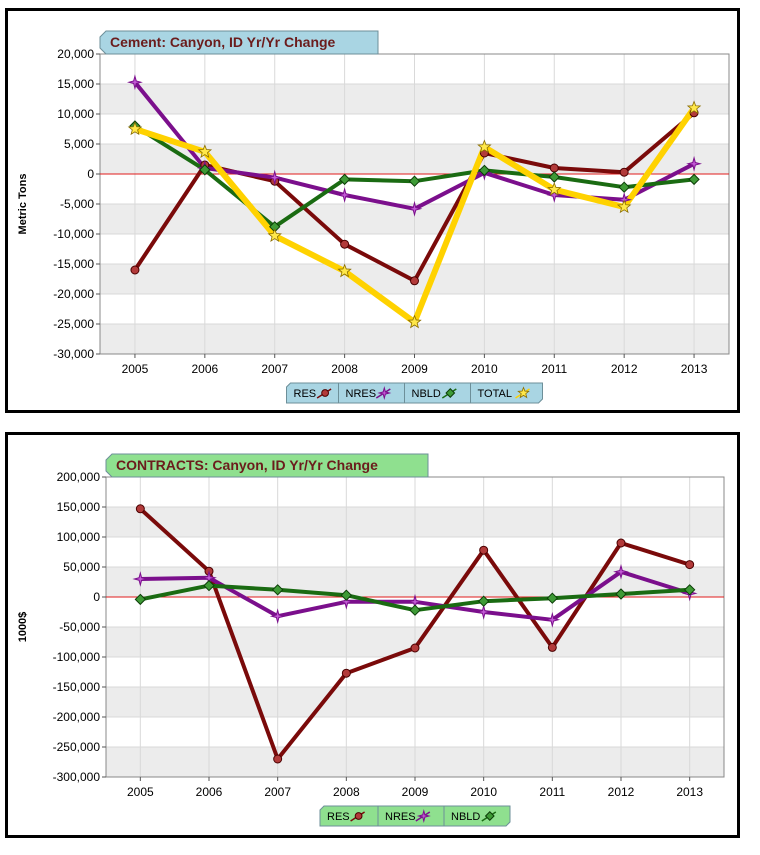 The height and width of the screenshot is (855, 760). I want to click on y-tick-label: -5,000, so click(77, 204).